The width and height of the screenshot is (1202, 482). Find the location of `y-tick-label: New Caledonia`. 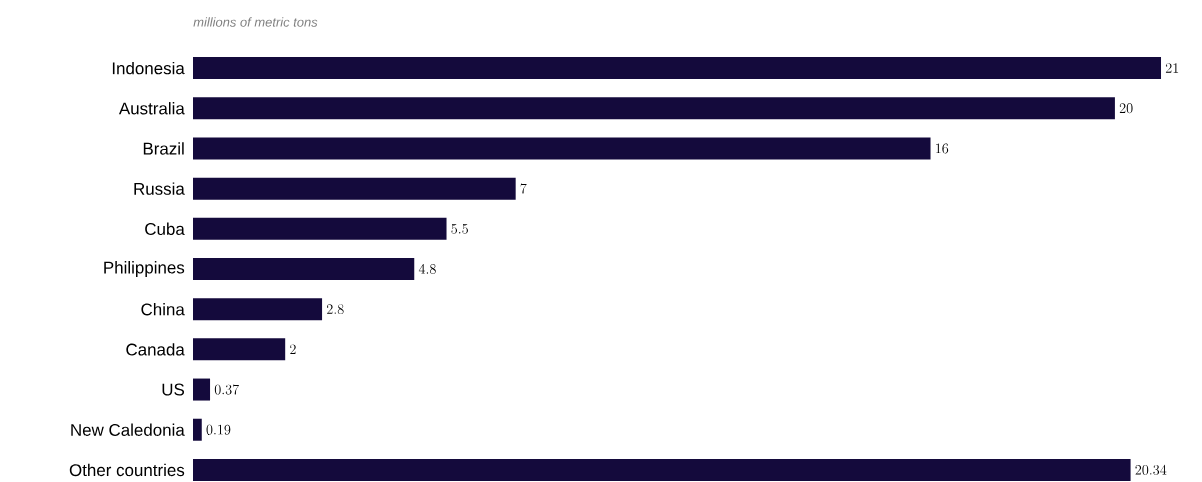

y-tick-label: New Caledonia is located at coordinates (128, 429).